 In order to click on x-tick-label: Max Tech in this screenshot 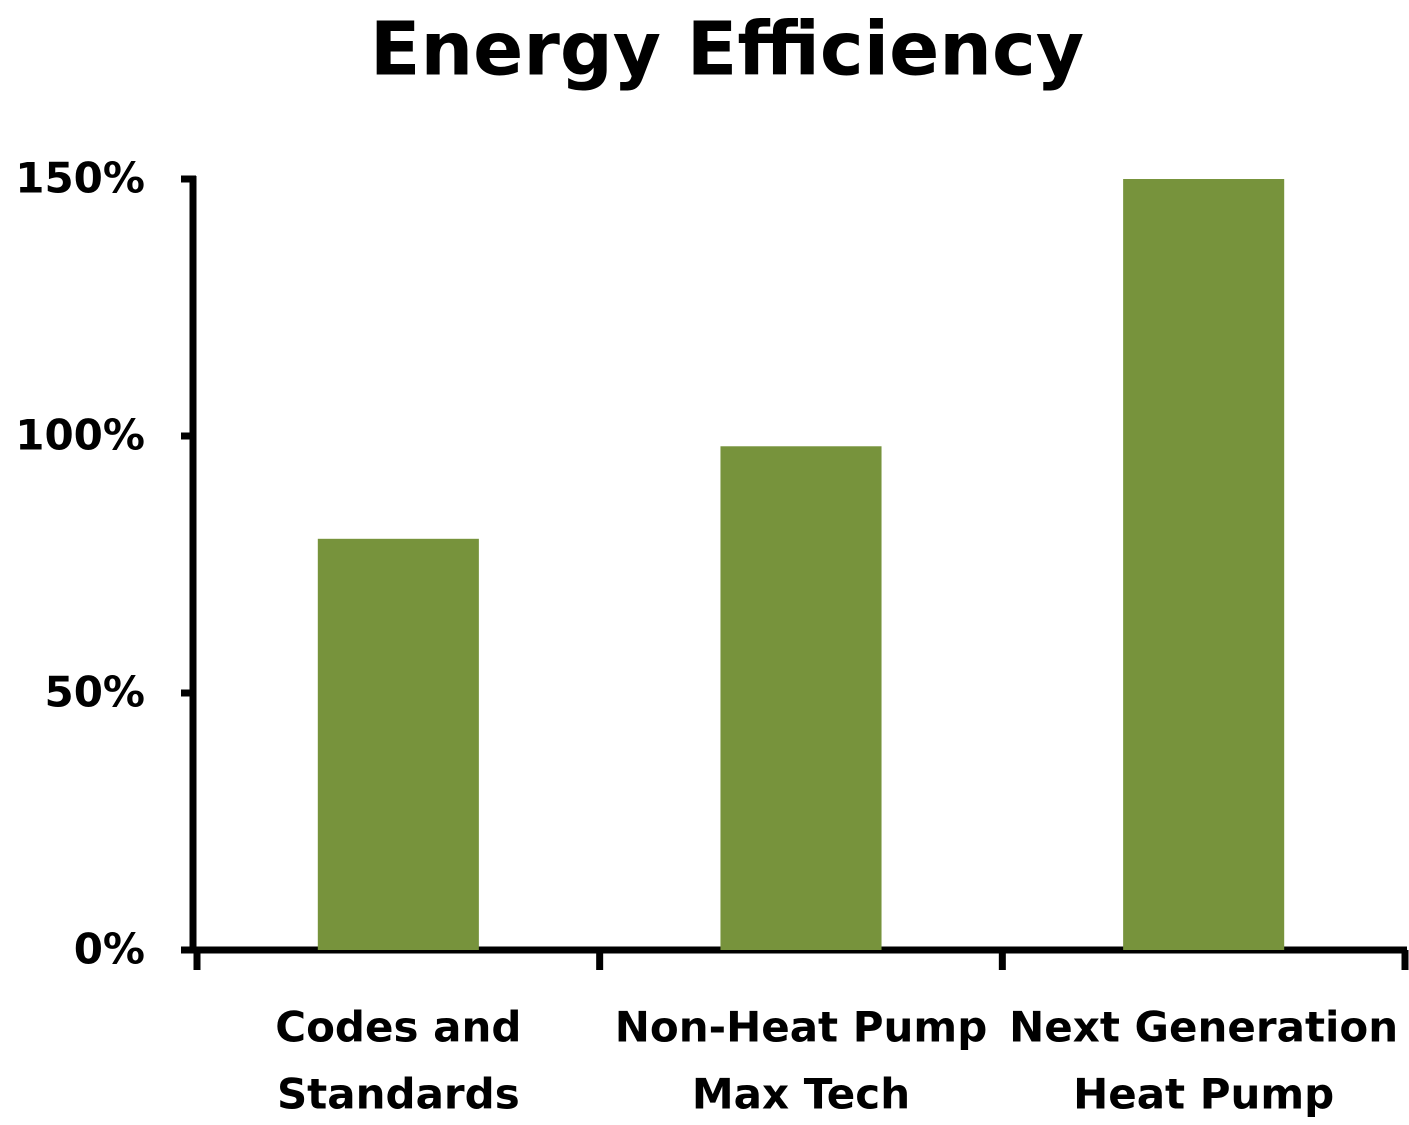, I will do `click(801, 1094)`.